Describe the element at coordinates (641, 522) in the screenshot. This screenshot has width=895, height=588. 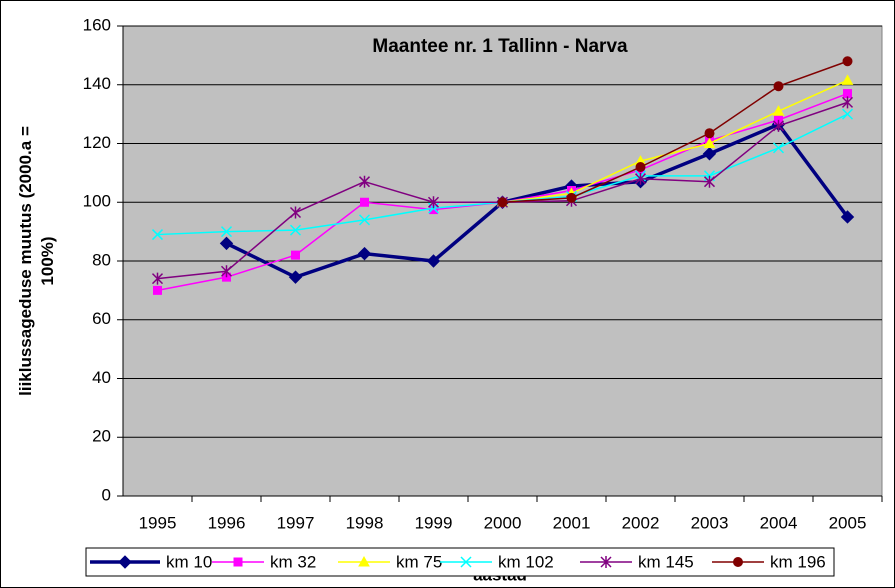
I see `x-tick-label: 2002` at that location.